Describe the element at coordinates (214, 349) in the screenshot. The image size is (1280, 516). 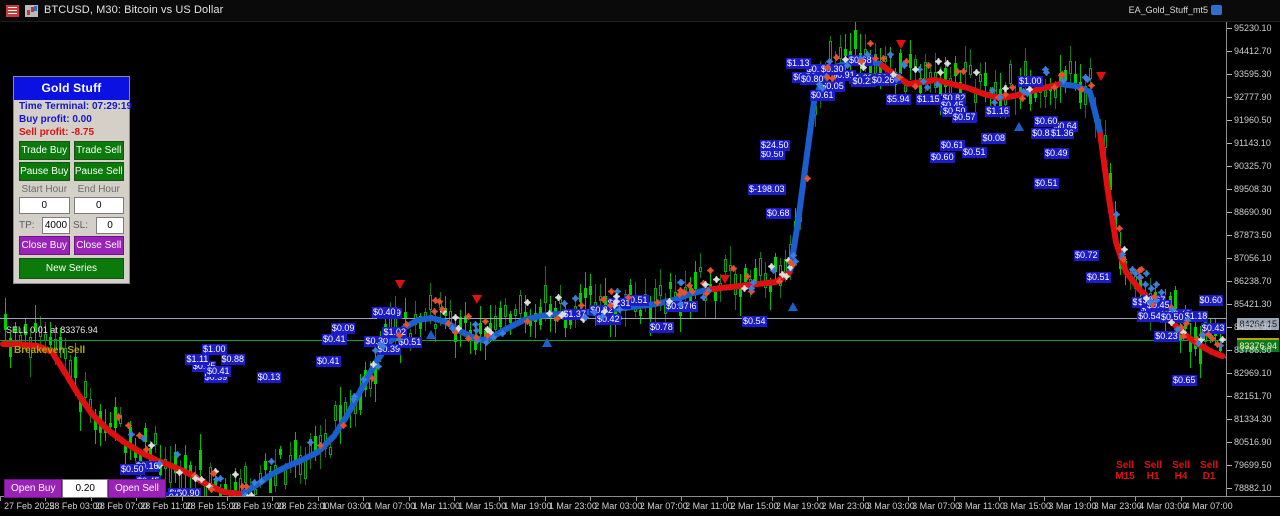
I see `profit-label: $1.00` at that location.